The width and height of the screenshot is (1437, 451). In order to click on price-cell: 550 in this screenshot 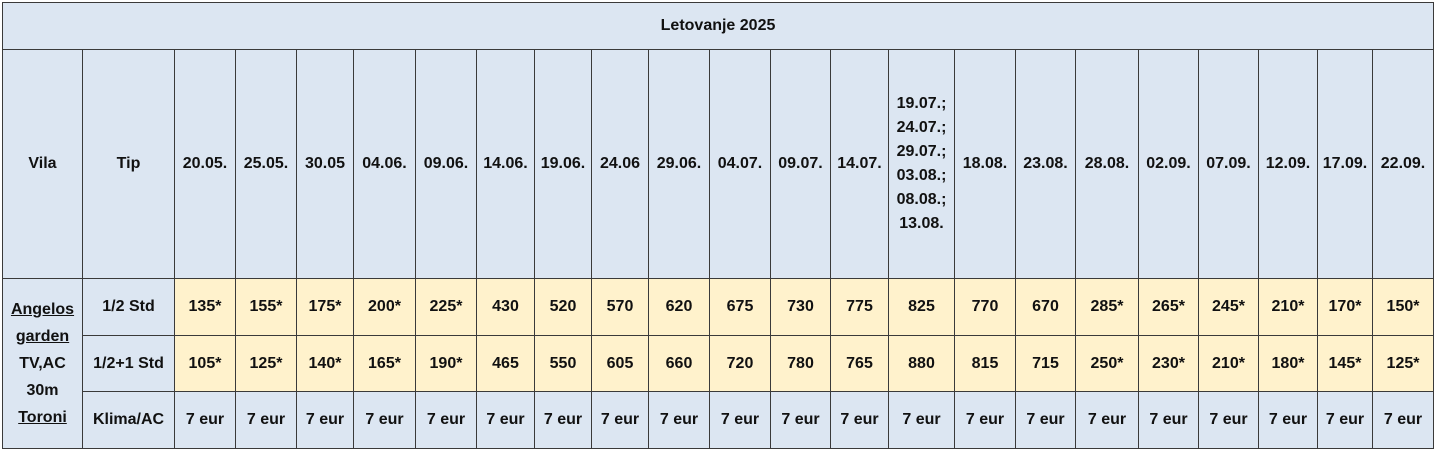, I will do `click(563, 363)`.